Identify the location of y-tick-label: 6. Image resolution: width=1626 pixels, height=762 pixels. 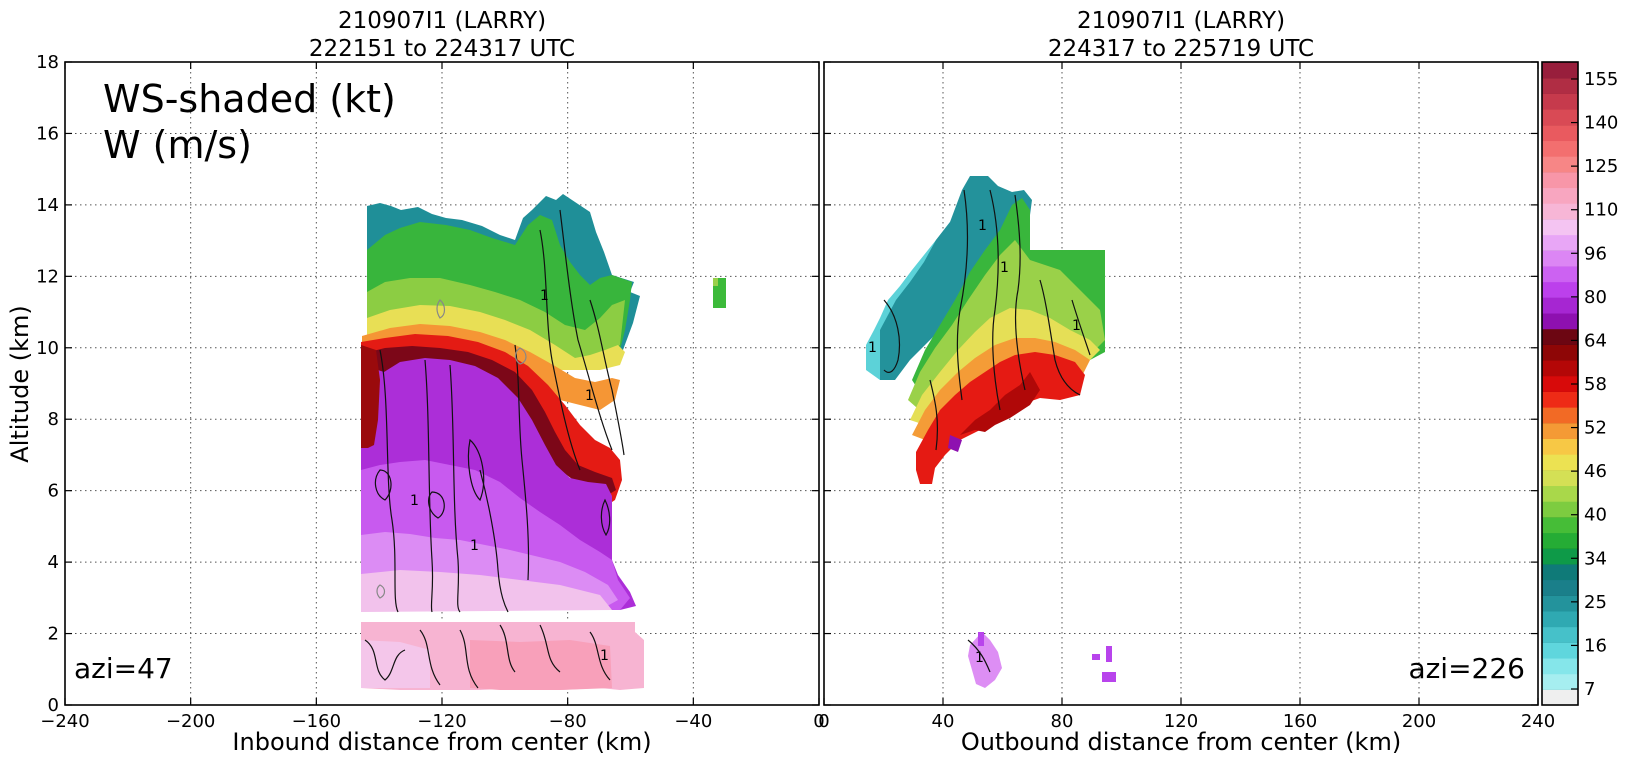
(53, 491).